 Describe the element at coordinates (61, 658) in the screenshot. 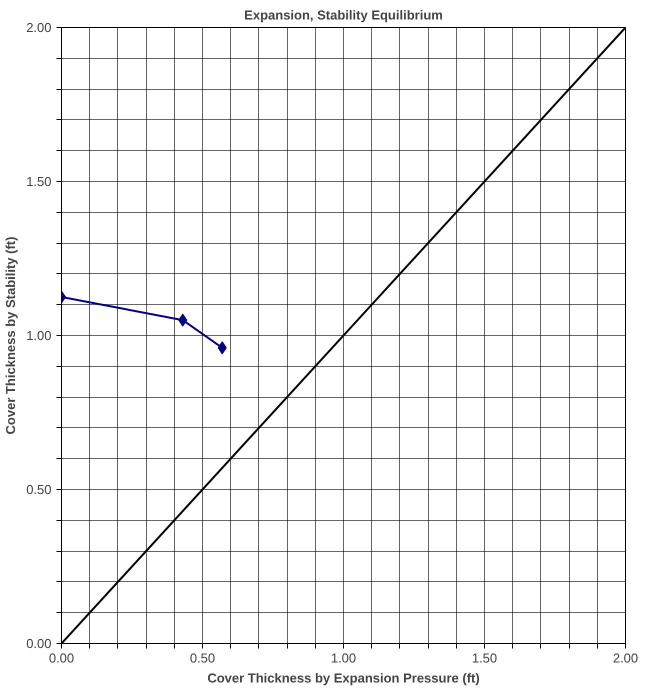

I see `x-tick-label: 0.00` at that location.